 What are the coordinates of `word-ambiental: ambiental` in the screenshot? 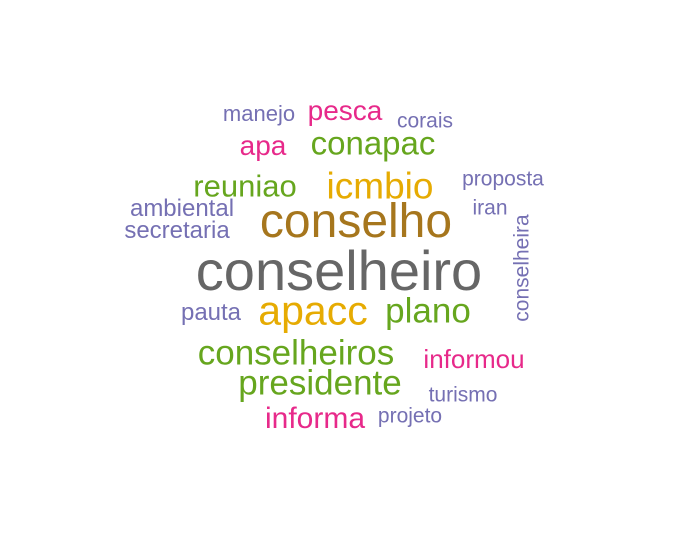 It's located at (182, 208).